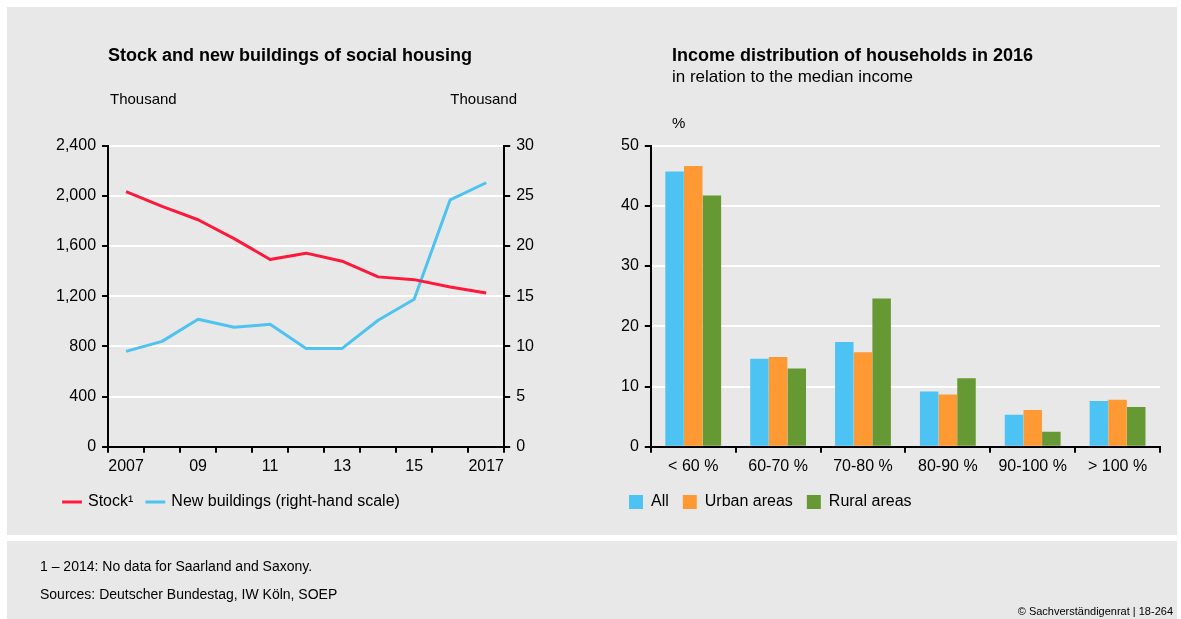 The width and height of the screenshot is (1181, 619). Describe the element at coordinates (525, 195) in the screenshot. I see `y2-tick-label: 25` at that location.